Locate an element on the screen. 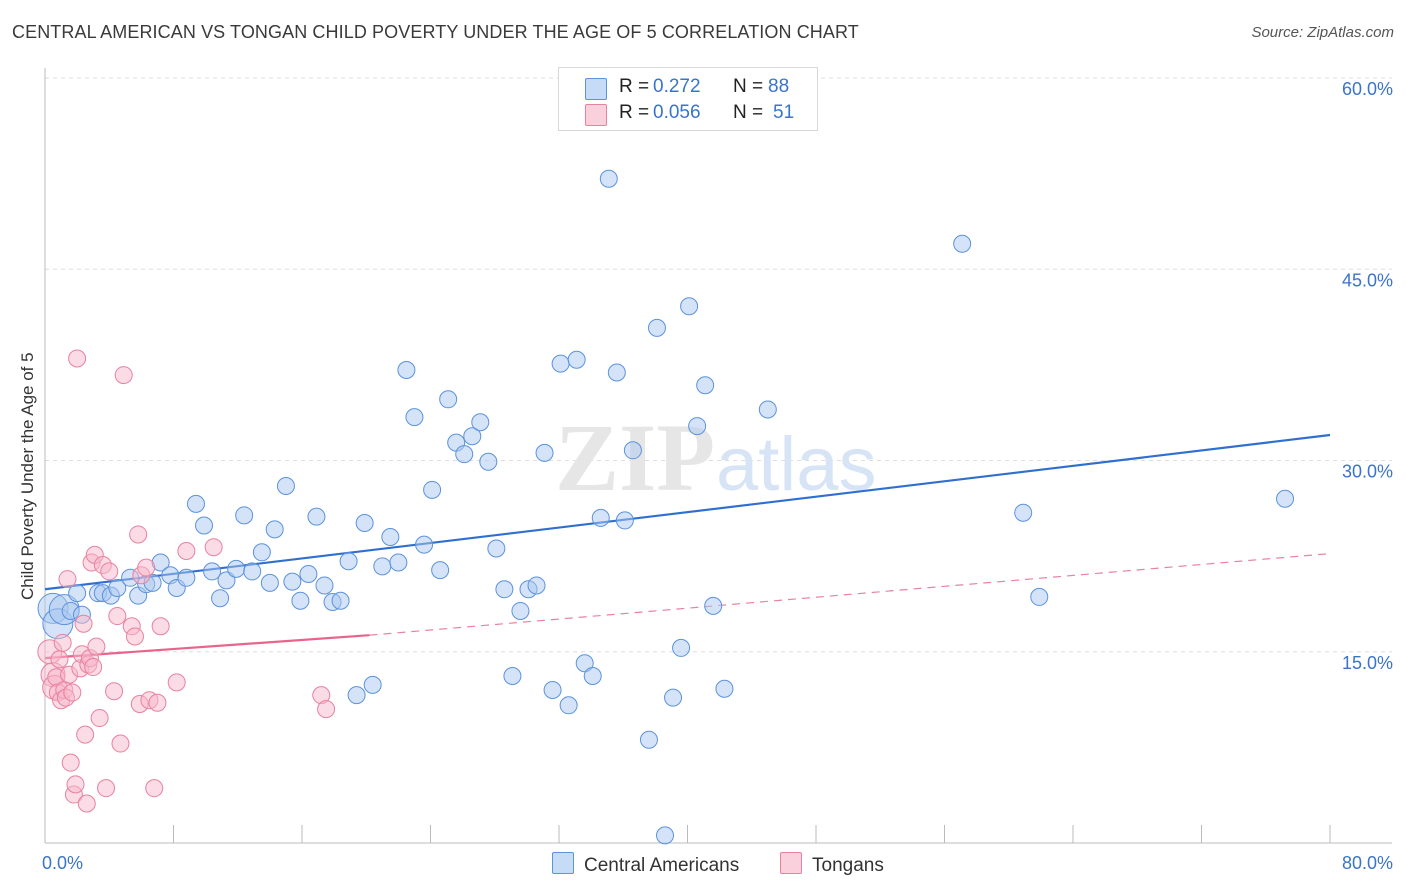  watermark-atlas: atlas is located at coordinates (796, 464).